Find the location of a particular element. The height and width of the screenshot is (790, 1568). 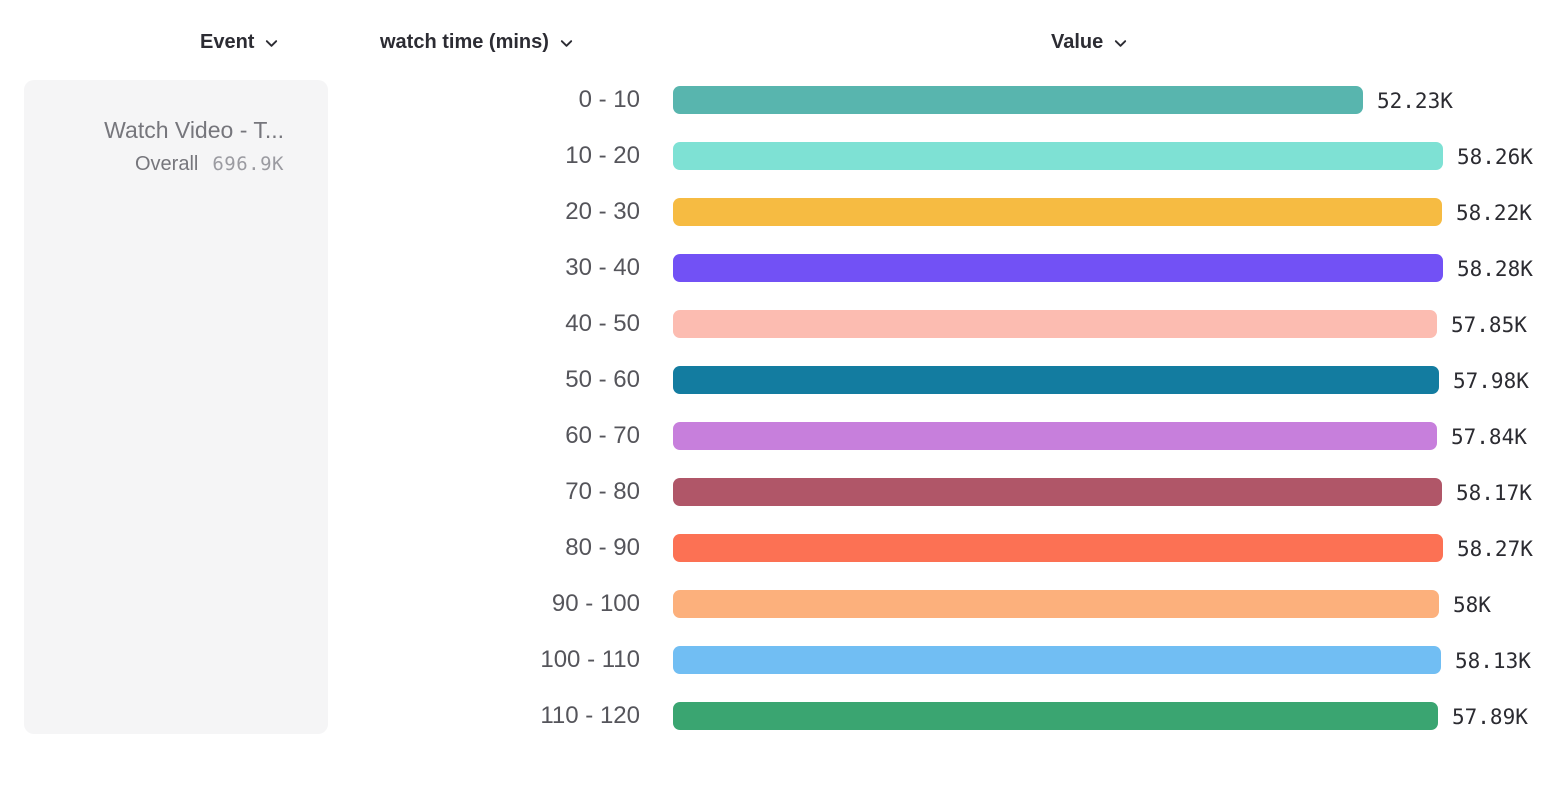

value-label: 58.28K is located at coordinates (1495, 269).